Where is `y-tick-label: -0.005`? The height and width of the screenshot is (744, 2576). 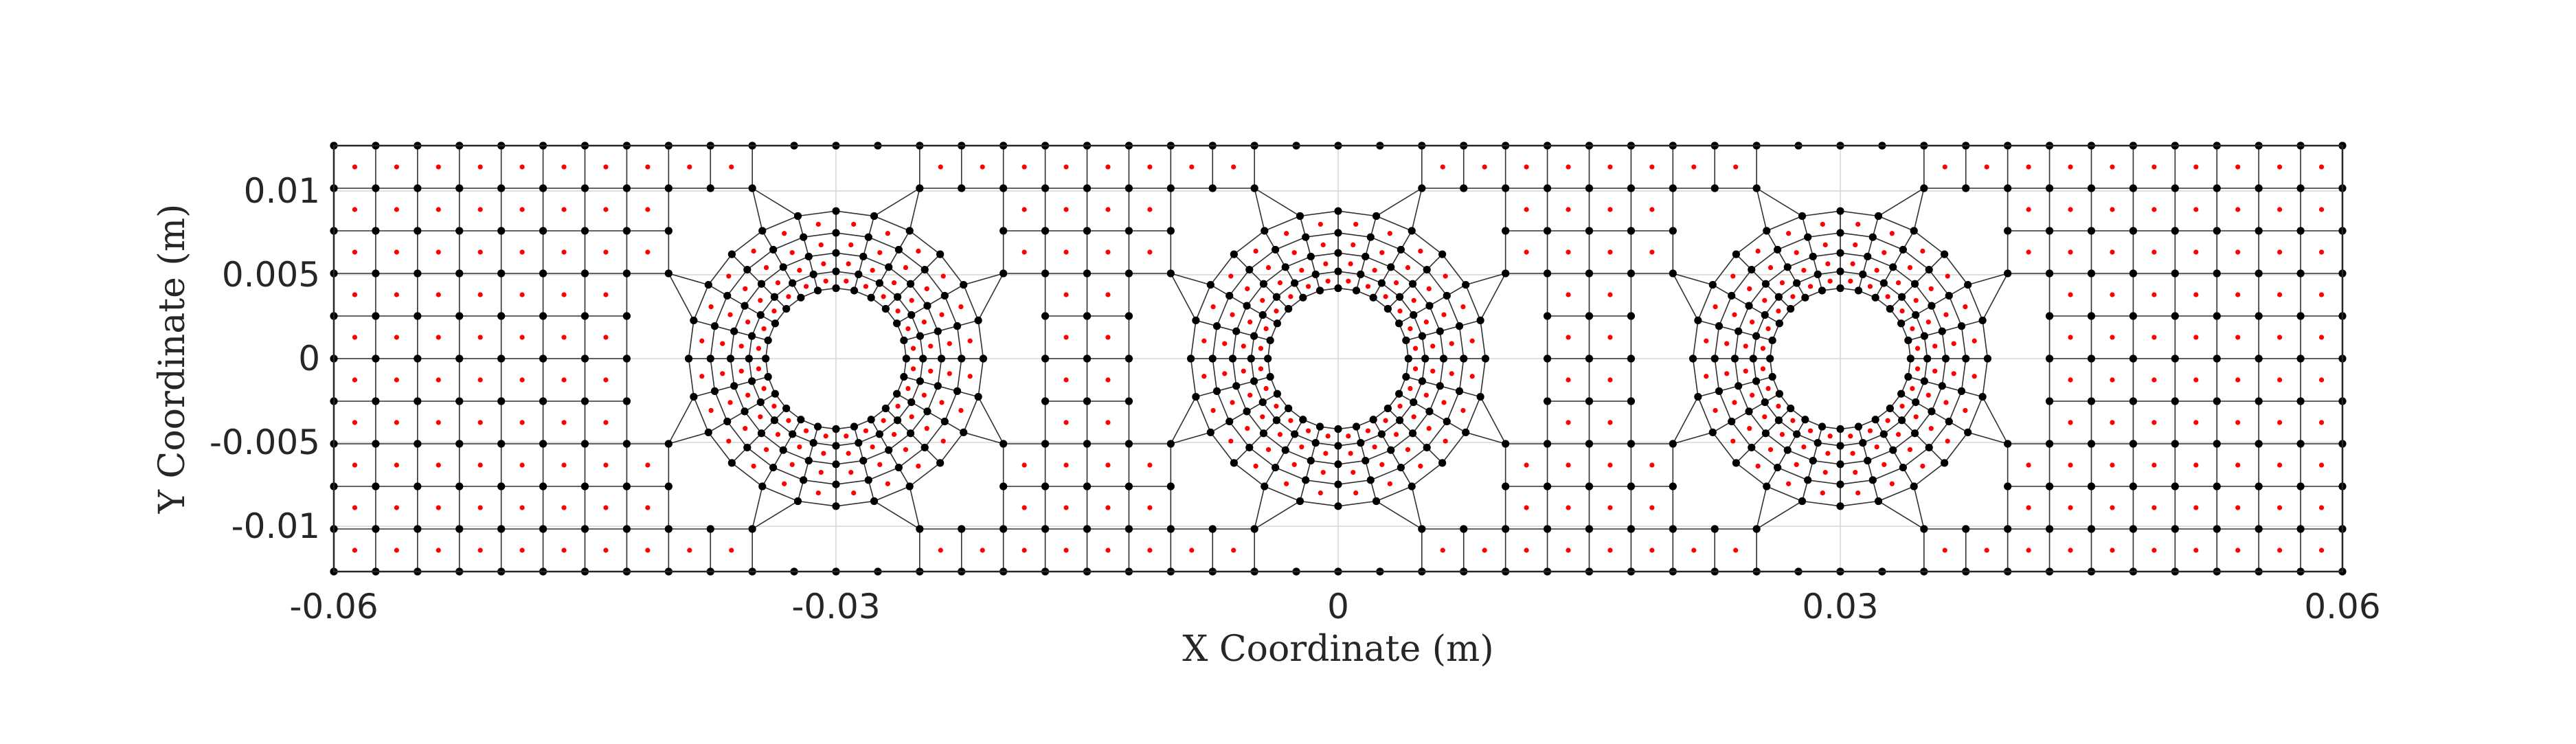
y-tick-label: -0.005 is located at coordinates (265, 442).